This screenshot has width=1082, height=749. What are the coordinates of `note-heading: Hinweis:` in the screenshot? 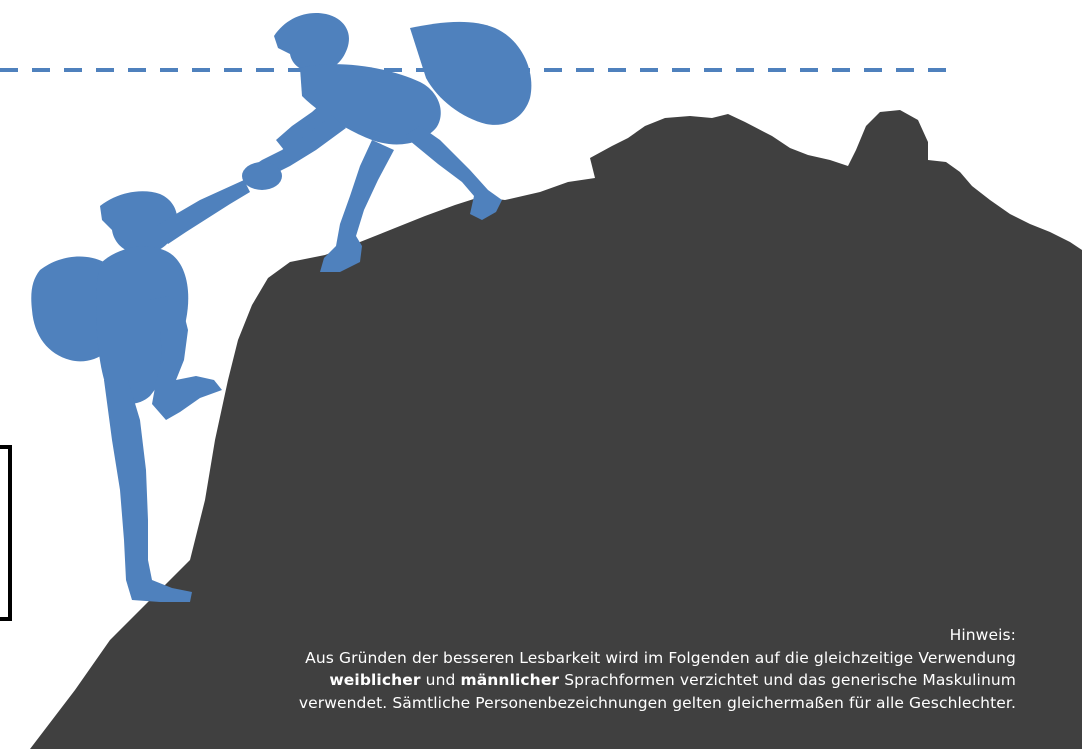 It's located at (982, 635).